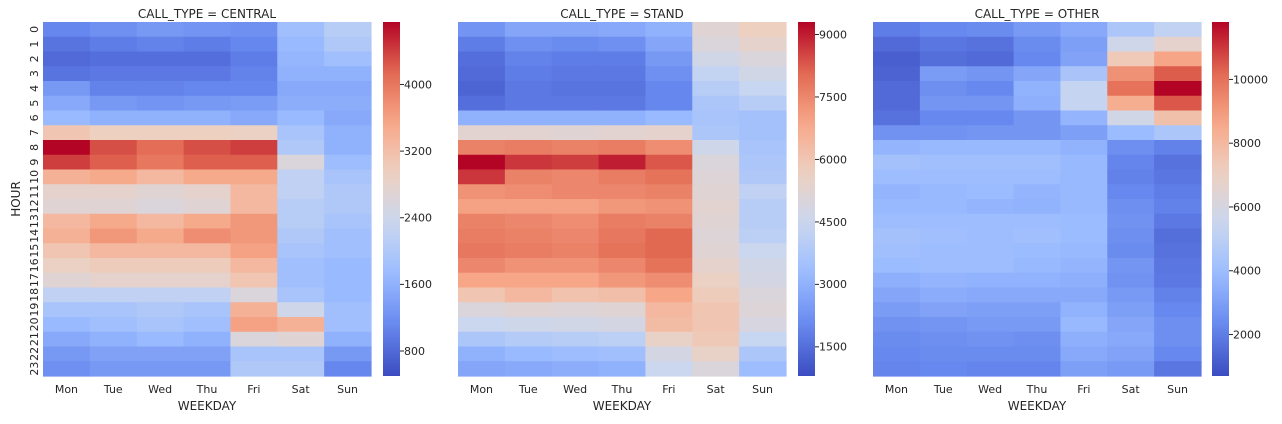 This screenshot has width=1282, height=424. I want to click on y-tick-label: 9, so click(34, 162).